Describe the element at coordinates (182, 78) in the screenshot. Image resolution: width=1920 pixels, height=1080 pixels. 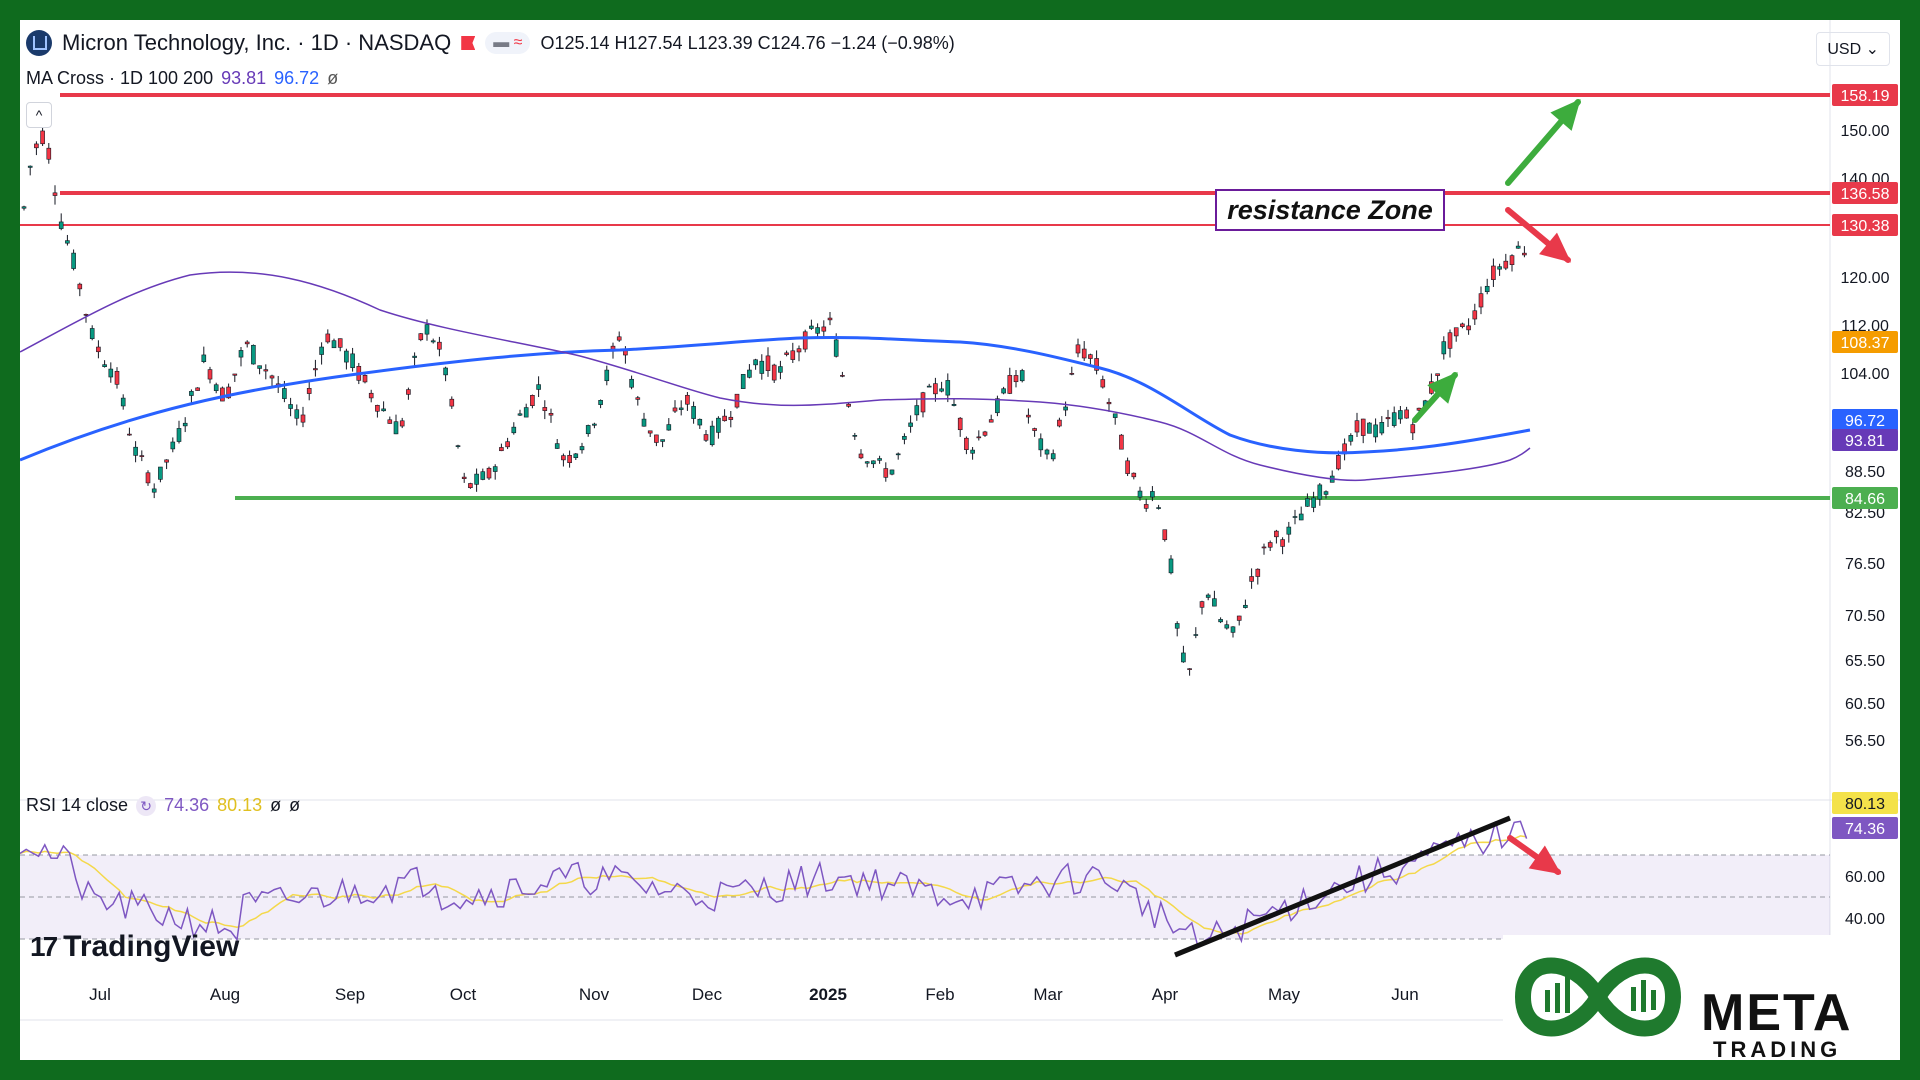
I see `ma-cross-legend: MA Cross · 1D 100 200 93.81 96.72 ø` at that location.